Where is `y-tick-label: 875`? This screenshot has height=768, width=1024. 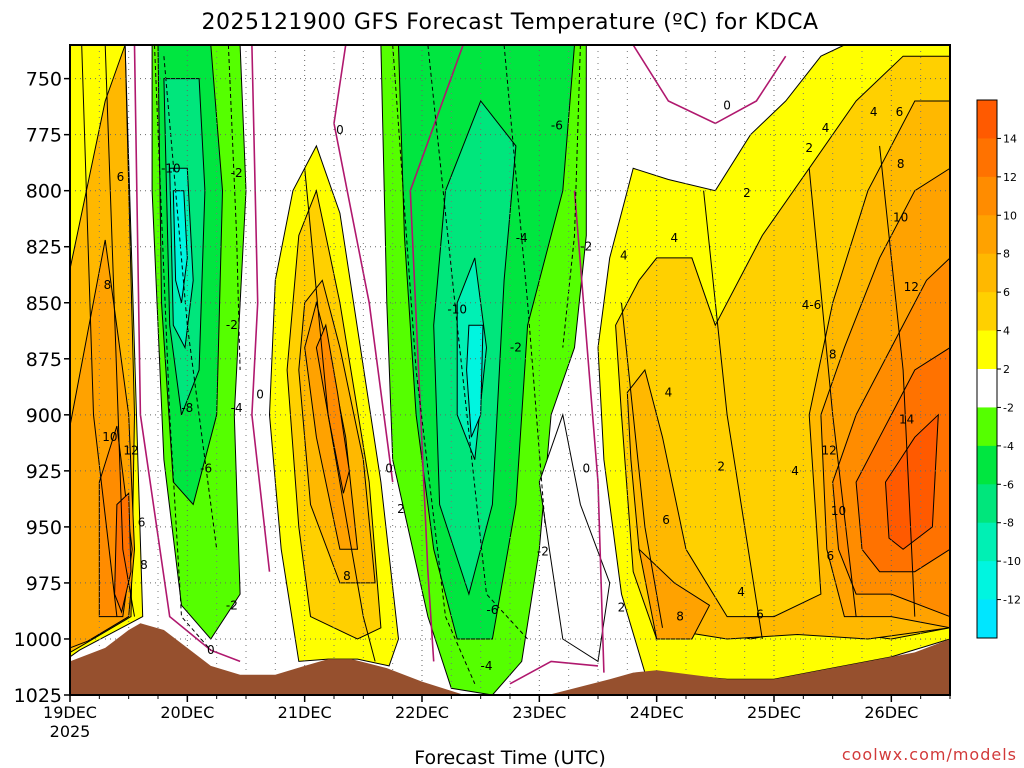 y-tick-label: 875 is located at coordinates (44, 360).